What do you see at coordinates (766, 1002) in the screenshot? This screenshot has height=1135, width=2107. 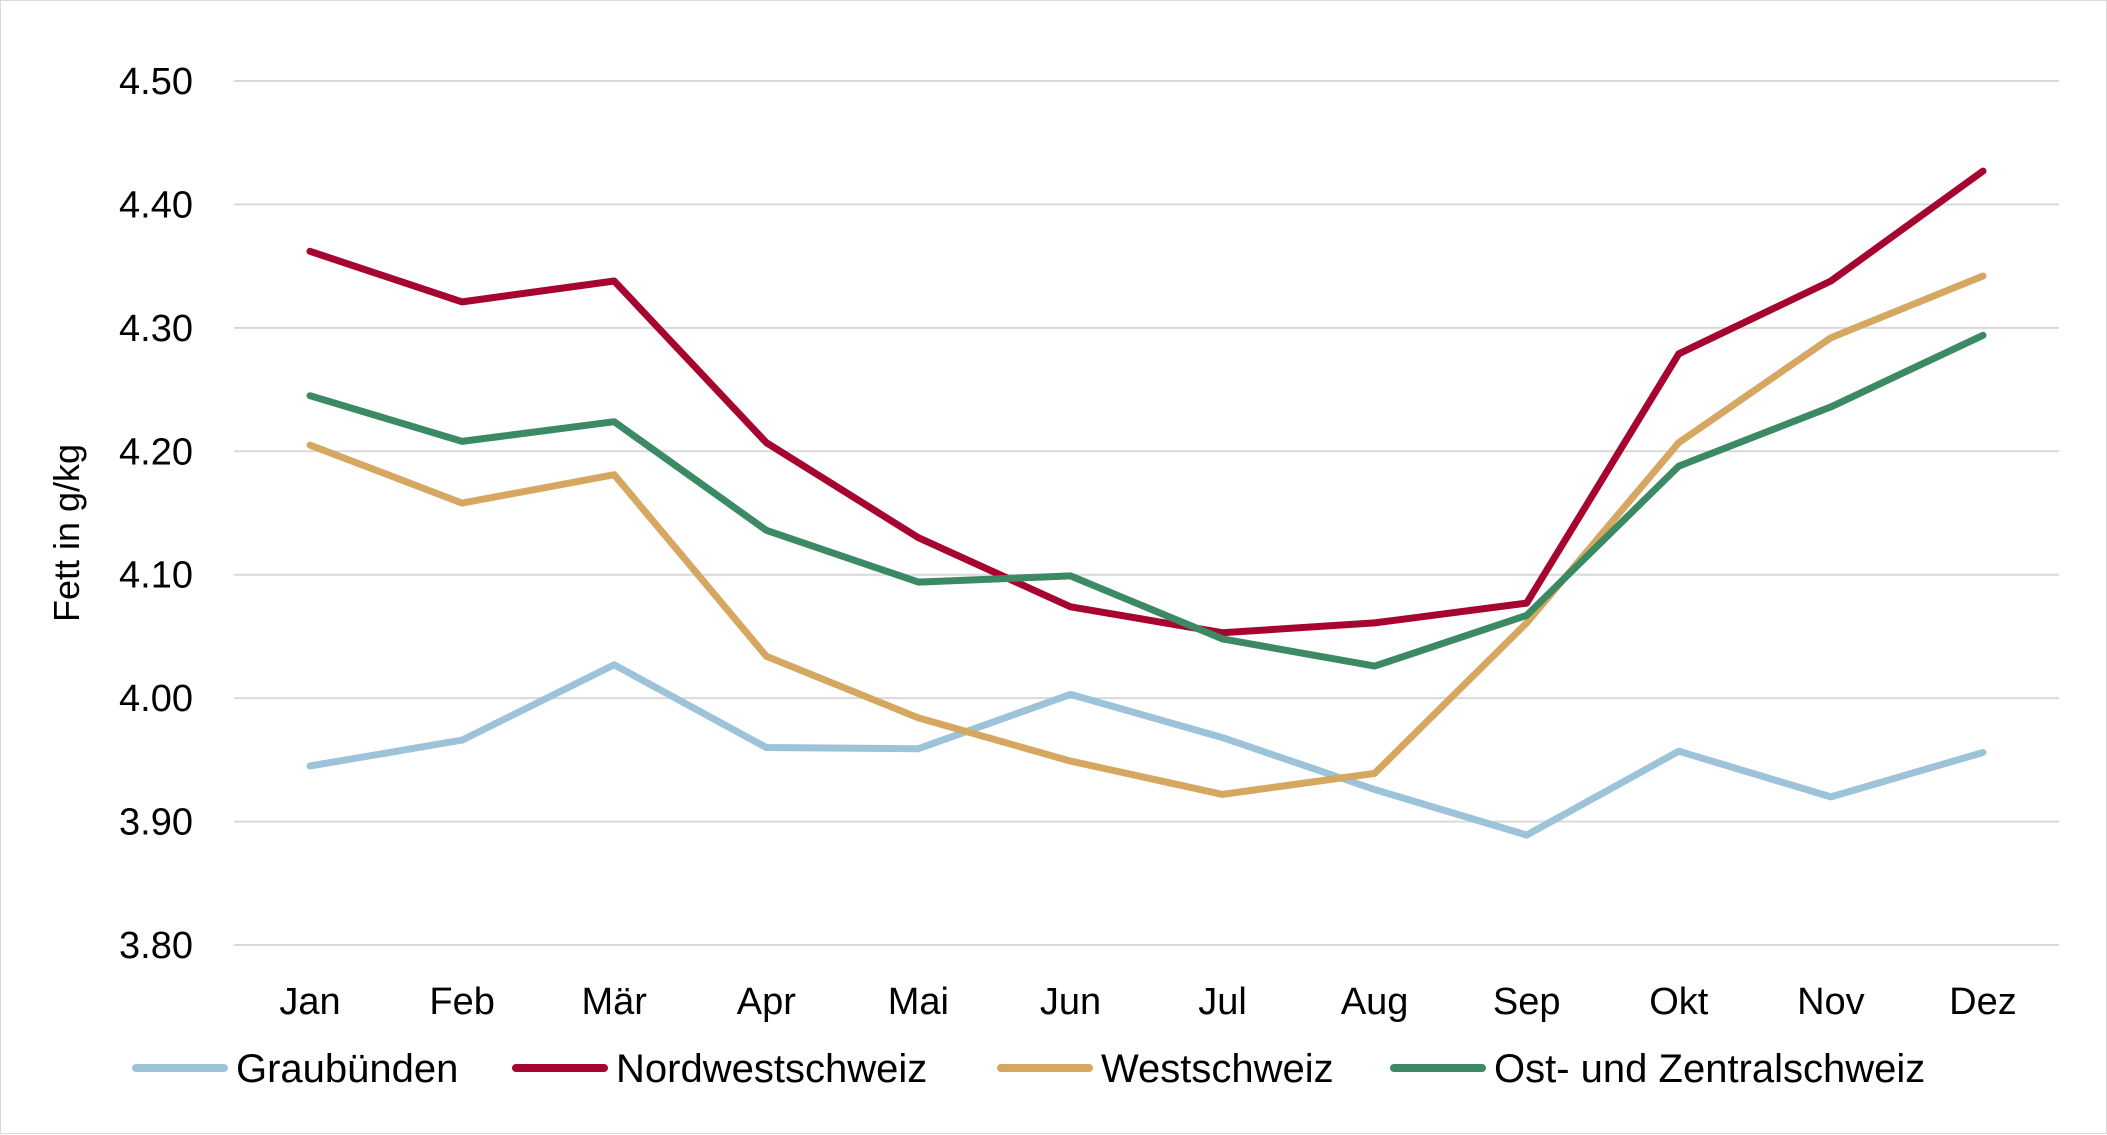 I see `x-tick-label: Apr` at bounding box center [766, 1002].